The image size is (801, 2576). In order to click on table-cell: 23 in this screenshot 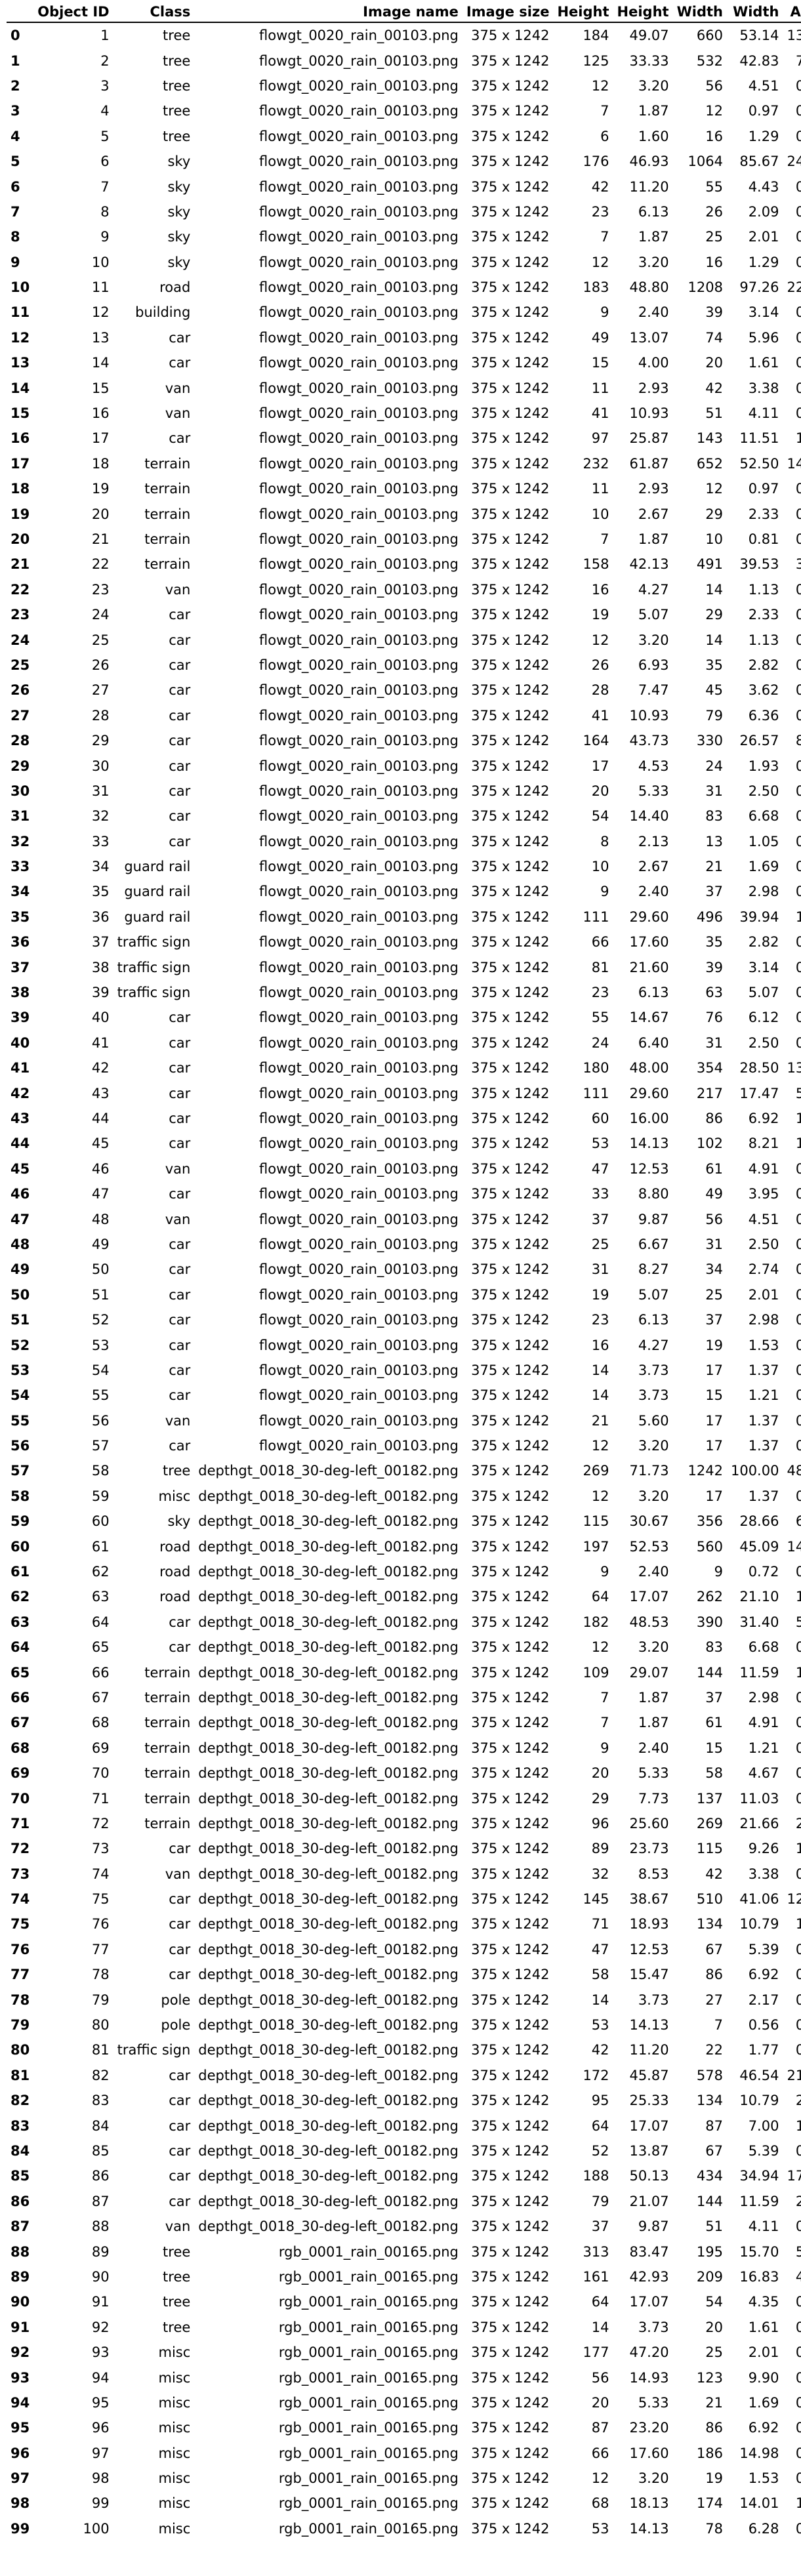, I will do `click(600, 211)`.